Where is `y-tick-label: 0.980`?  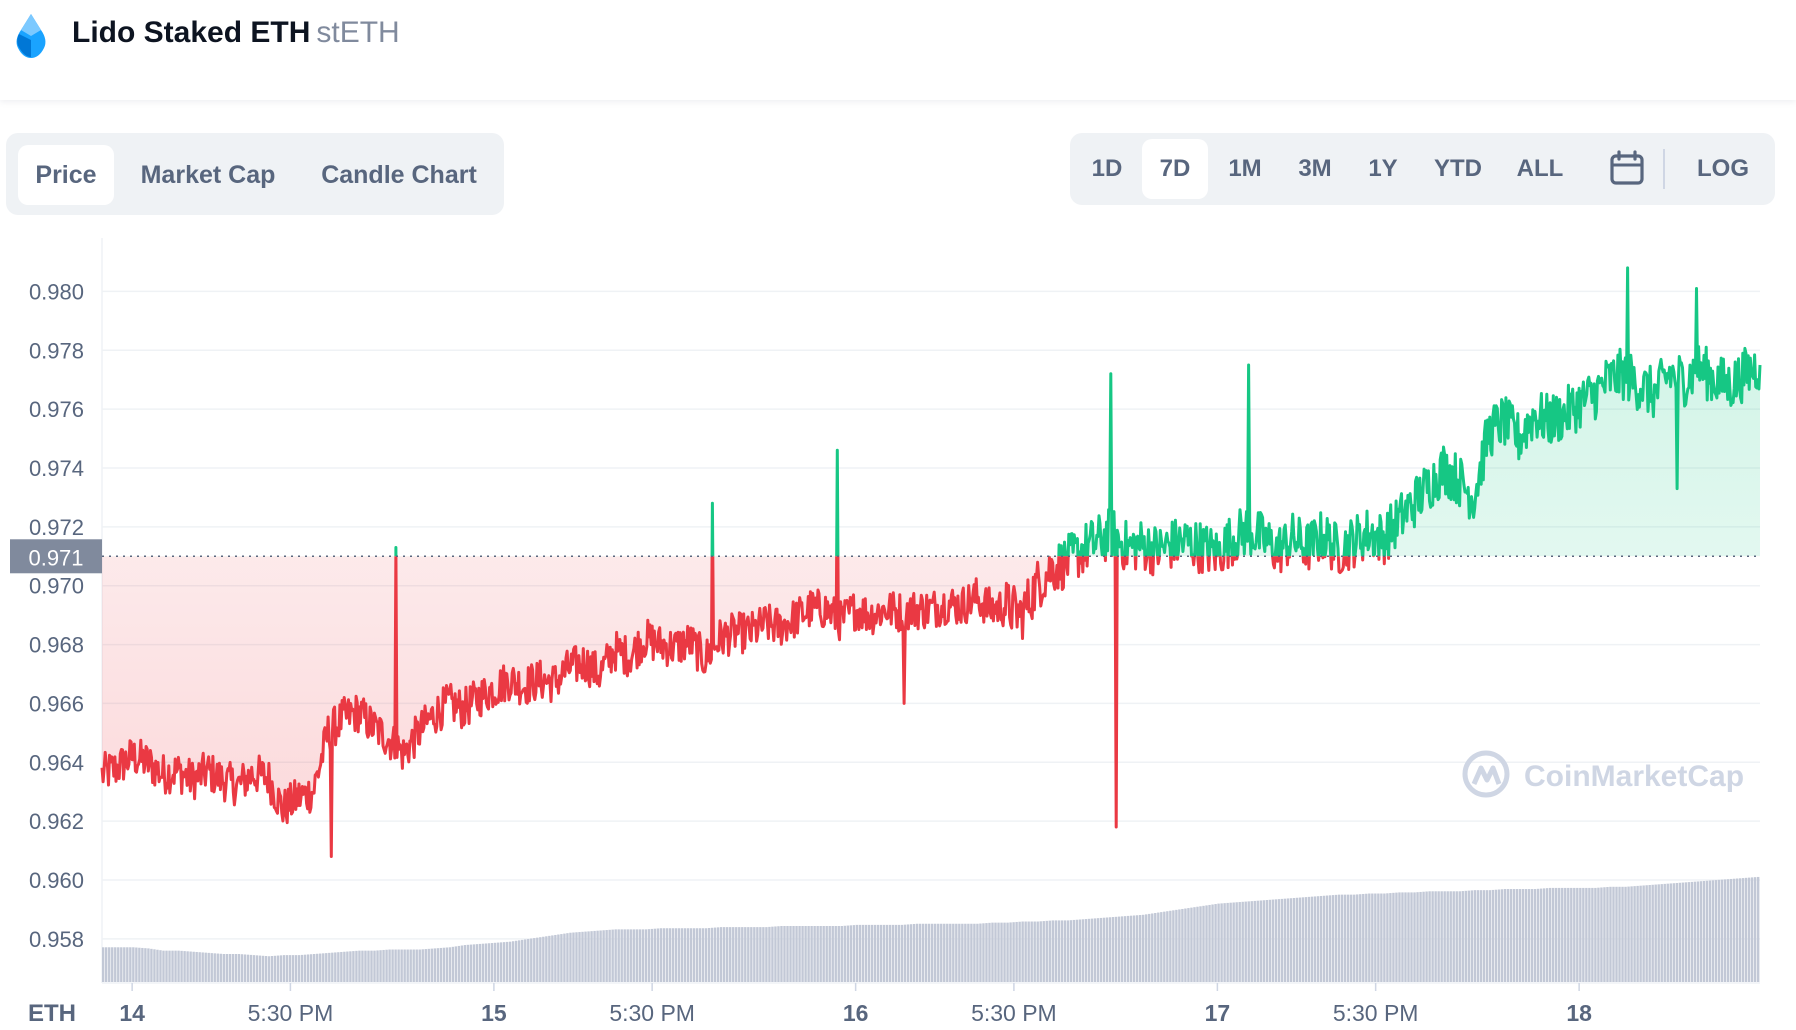 y-tick-label: 0.980 is located at coordinates (56, 291).